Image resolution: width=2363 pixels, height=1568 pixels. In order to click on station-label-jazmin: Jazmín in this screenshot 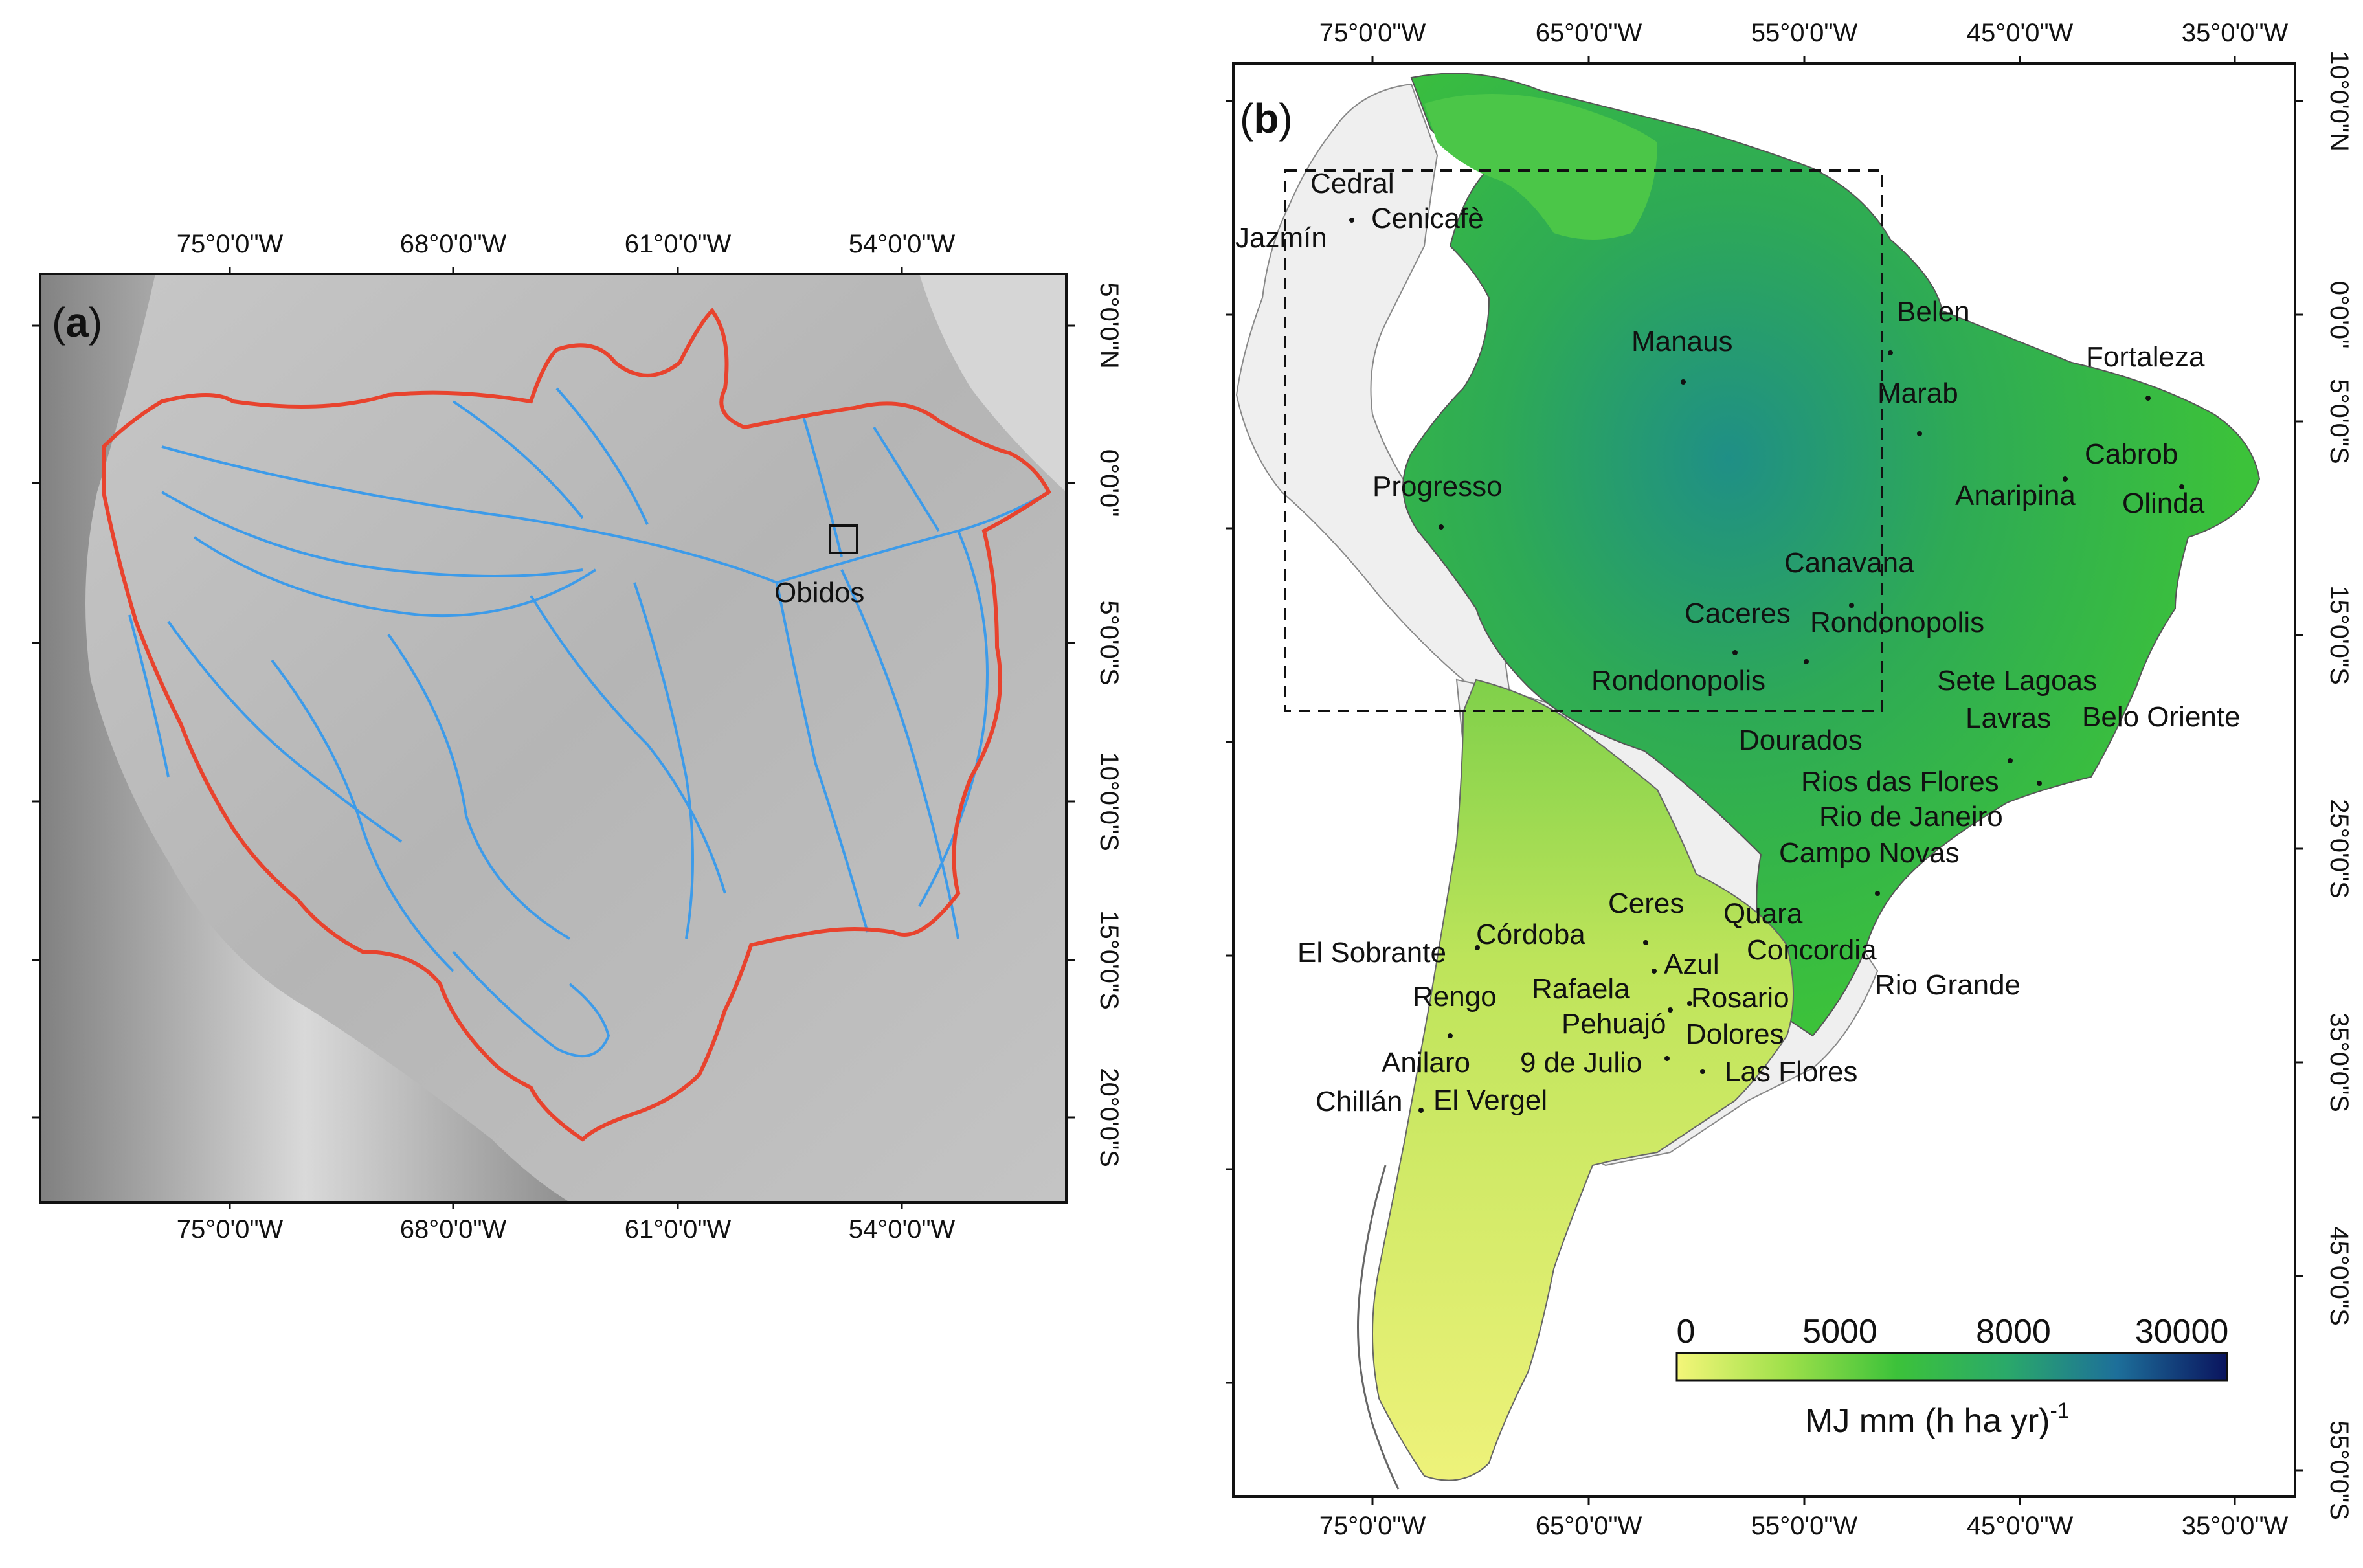, I will do `click(1281, 238)`.